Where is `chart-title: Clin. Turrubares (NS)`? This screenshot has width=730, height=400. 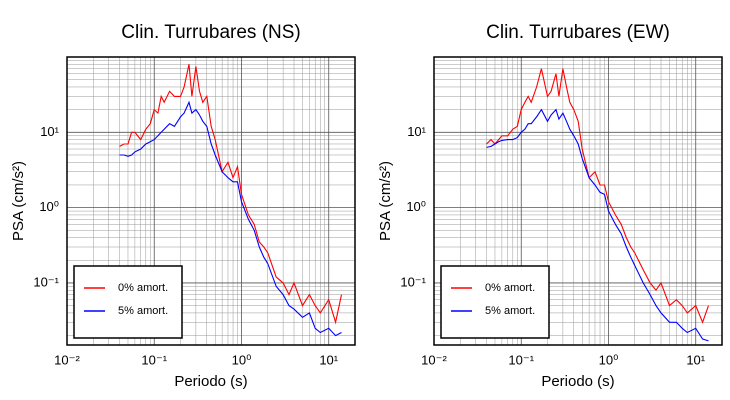
chart-title: Clin. Turrubares (NS) is located at coordinates (211, 32).